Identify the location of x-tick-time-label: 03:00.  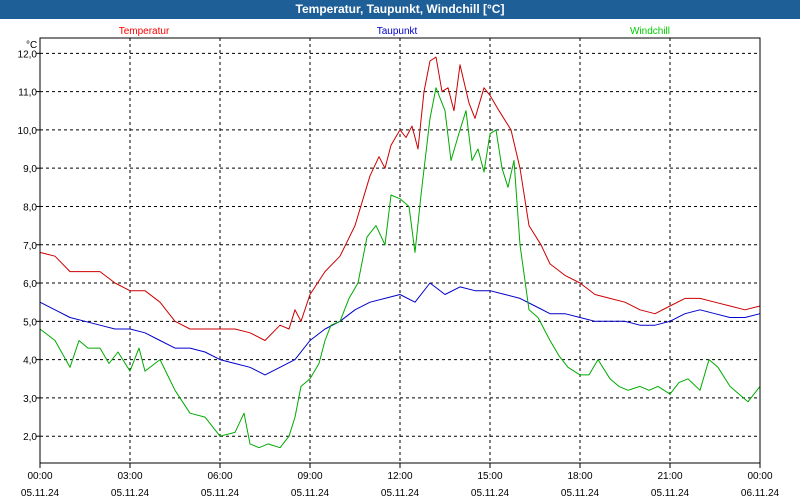
(129, 476).